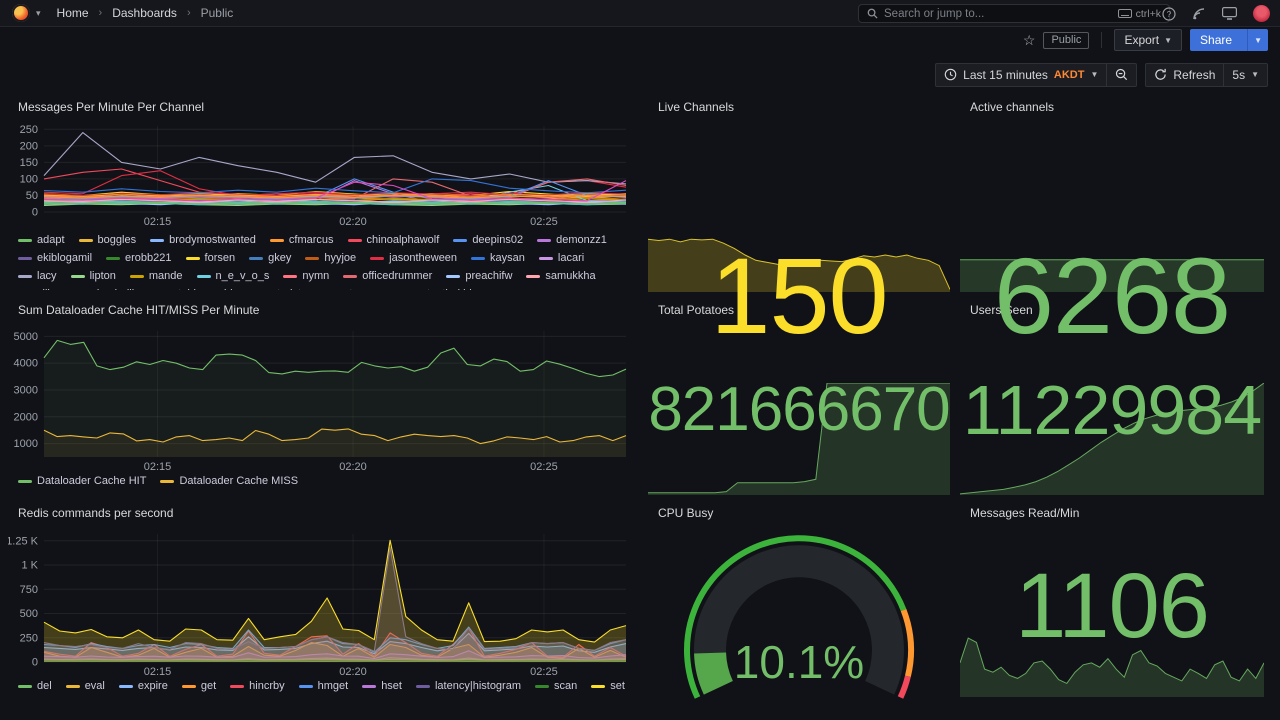 The image size is (1280, 720). I want to click on legend-series-label: boggles, so click(117, 240).